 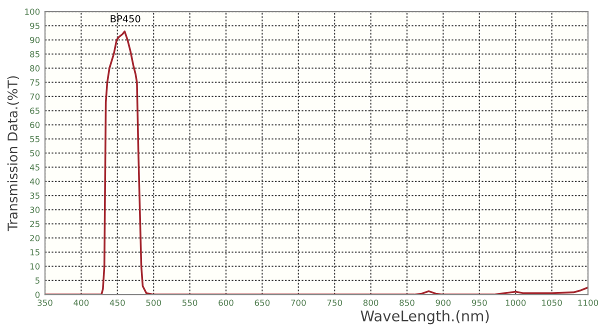 What do you see at coordinates (35, 40) in the screenshot?
I see `y-tick-label: 90` at bounding box center [35, 40].